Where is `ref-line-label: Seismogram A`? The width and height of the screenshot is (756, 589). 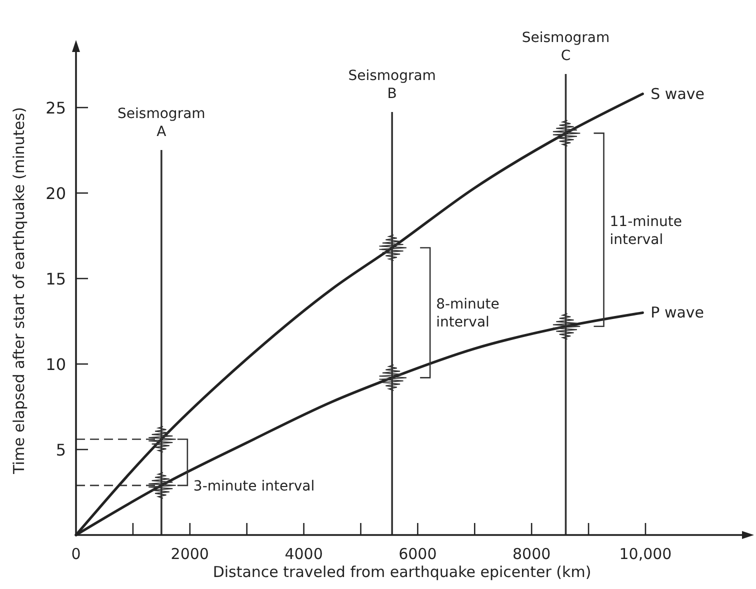 ref-line-label: Seismogram A is located at coordinates (162, 123).